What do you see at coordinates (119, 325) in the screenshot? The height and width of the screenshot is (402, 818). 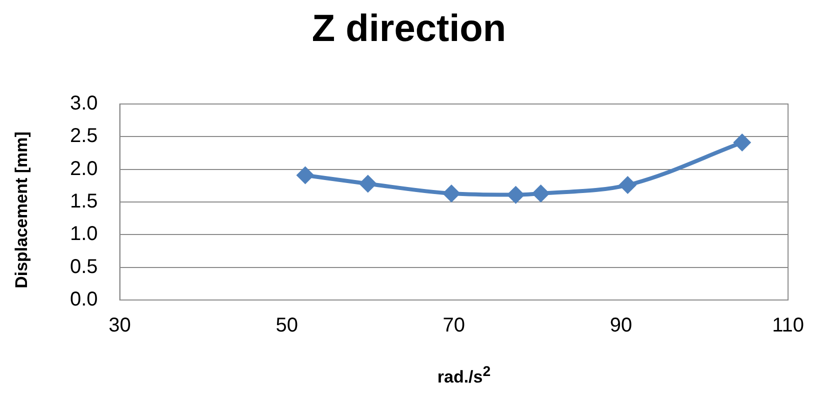 I see `x-tick-label: 30` at bounding box center [119, 325].